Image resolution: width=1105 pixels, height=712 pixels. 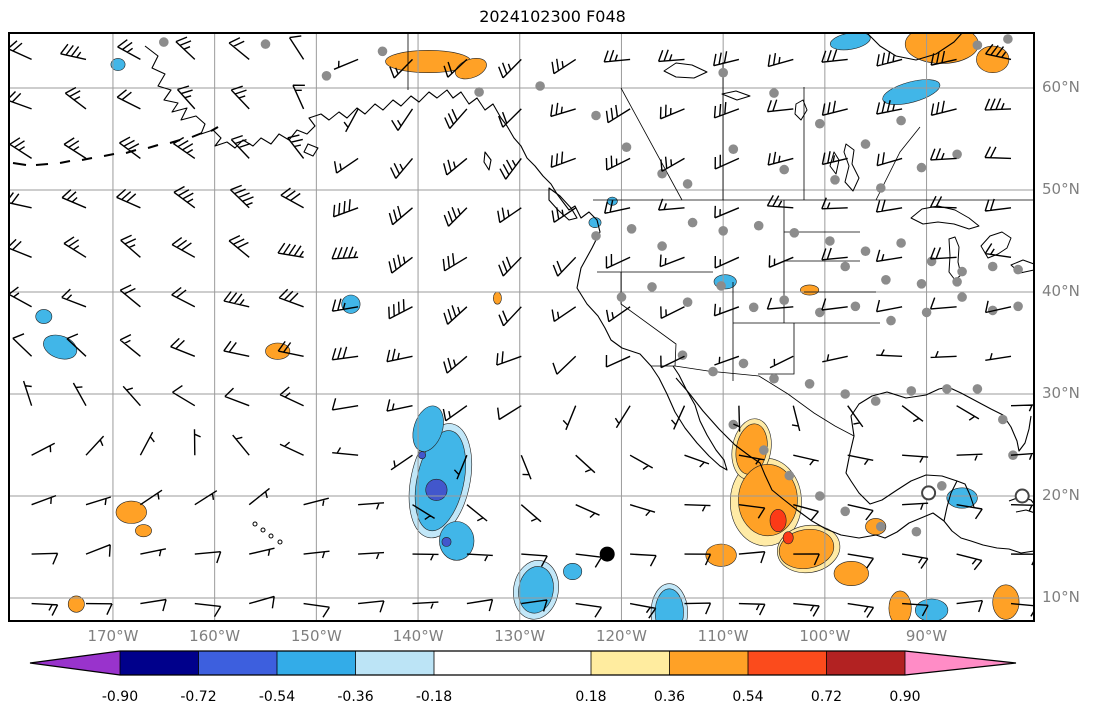 I want to click on lon-tick-label: 160°W, so click(x=215, y=636).